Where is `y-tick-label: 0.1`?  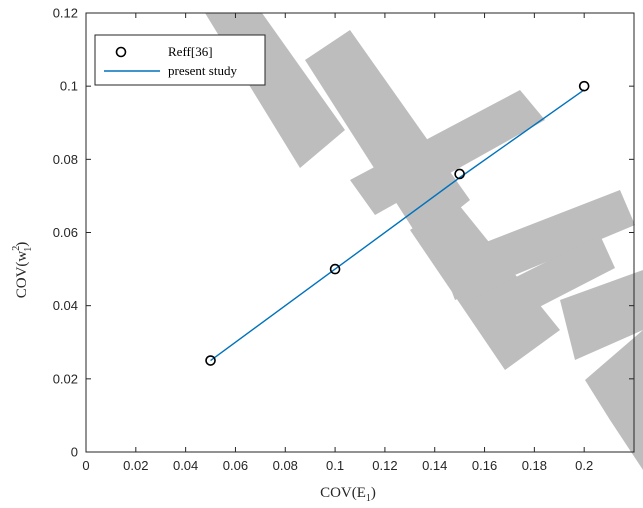 y-tick-label: 0.1 is located at coordinates (69, 86).